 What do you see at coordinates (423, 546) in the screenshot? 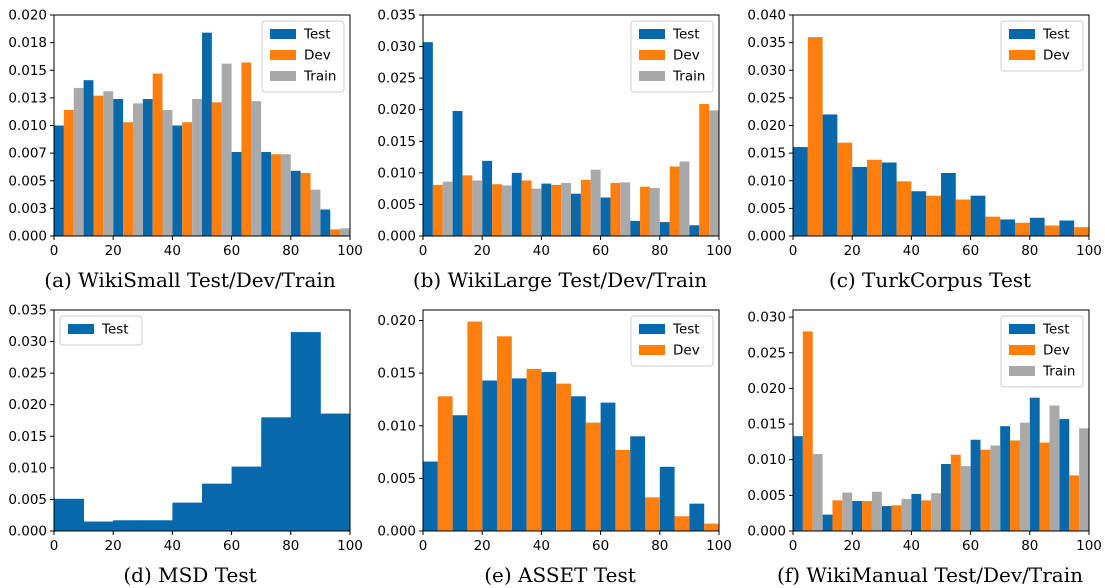
I see `x-tick-label: 0` at bounding box center [423, 546].